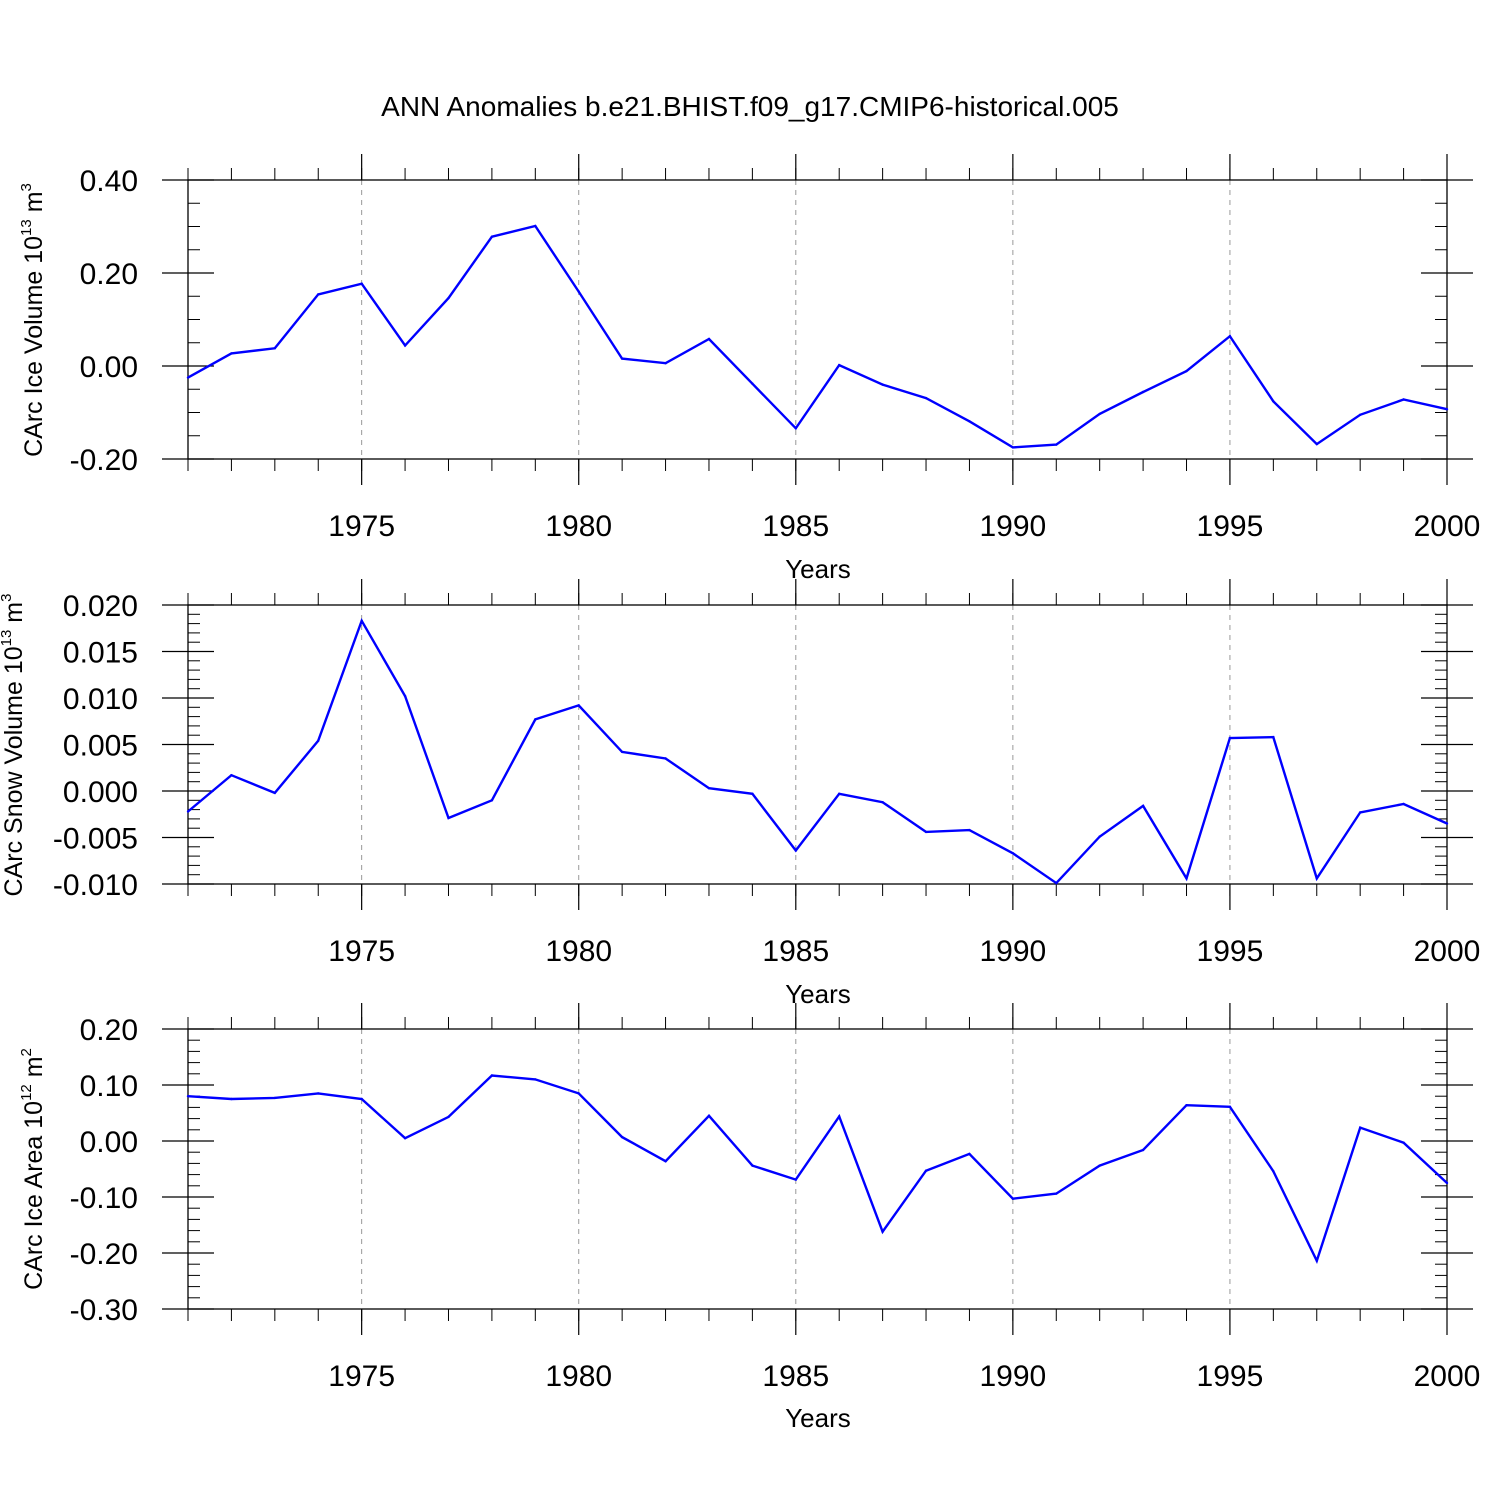 This screenshot has height=1500, width=1500. Describe the element at coordinates (109, 1086) in the screenshot. I see `ice-area-ytick-label: 0.10` at that location.